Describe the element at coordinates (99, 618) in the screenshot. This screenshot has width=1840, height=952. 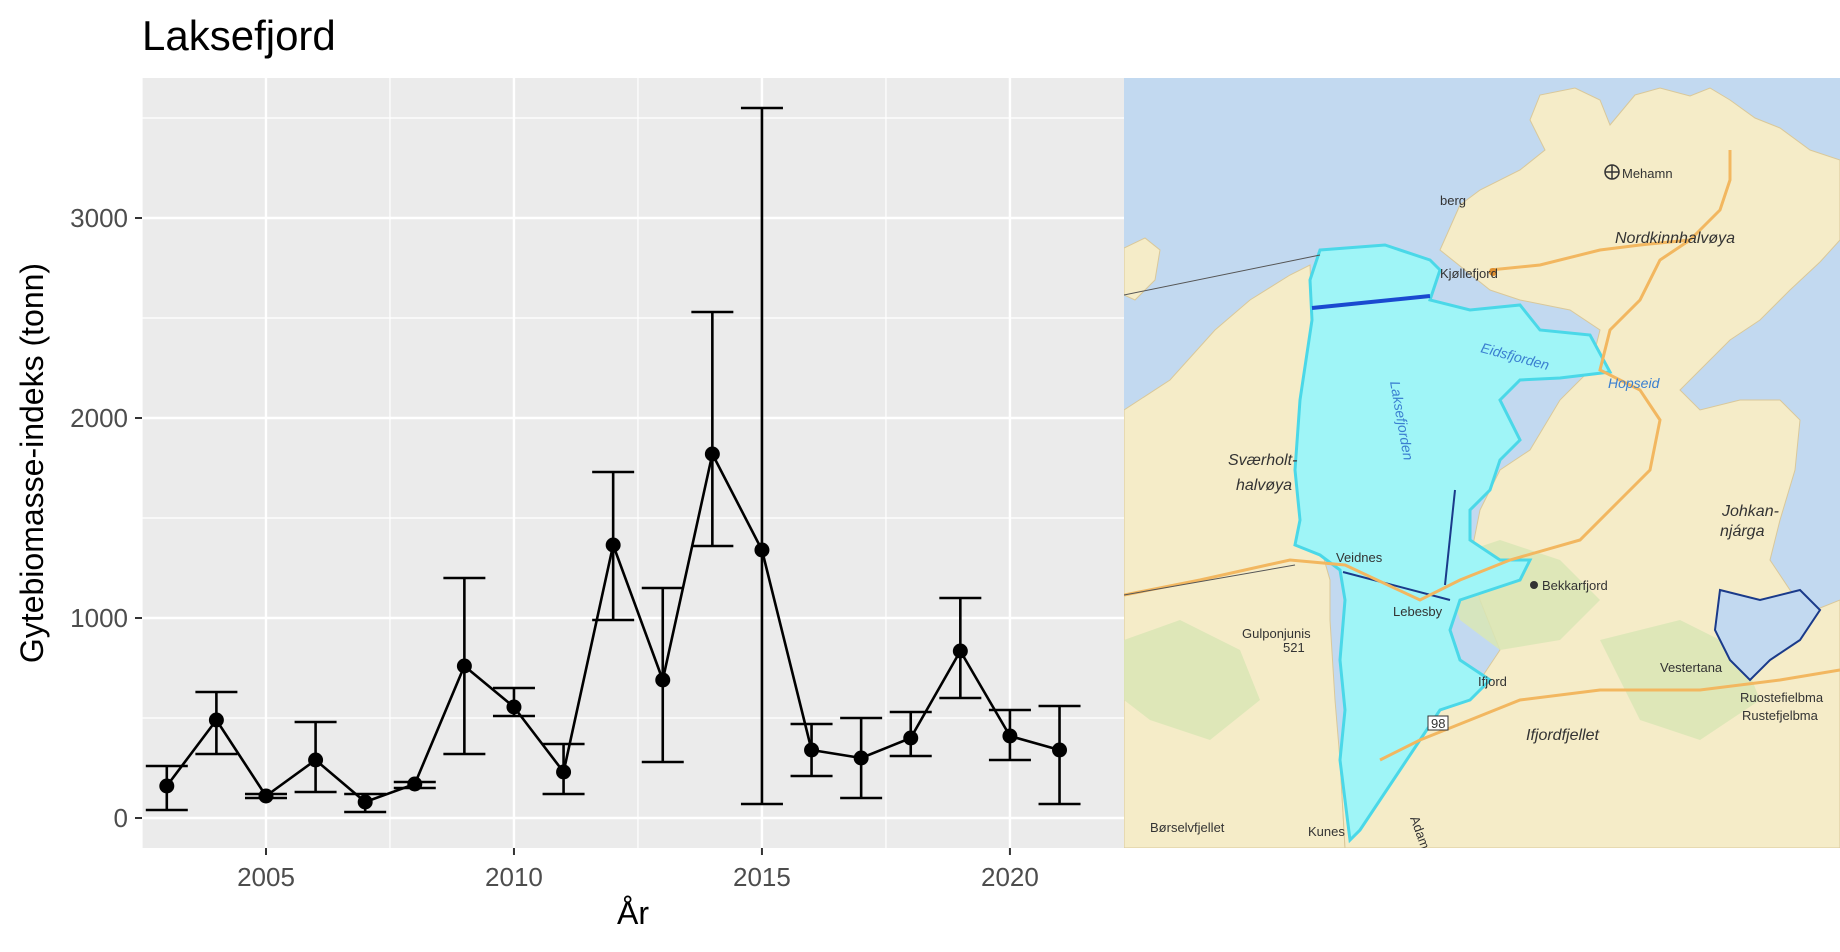
I see `y-tick-label: 1000` at that location.